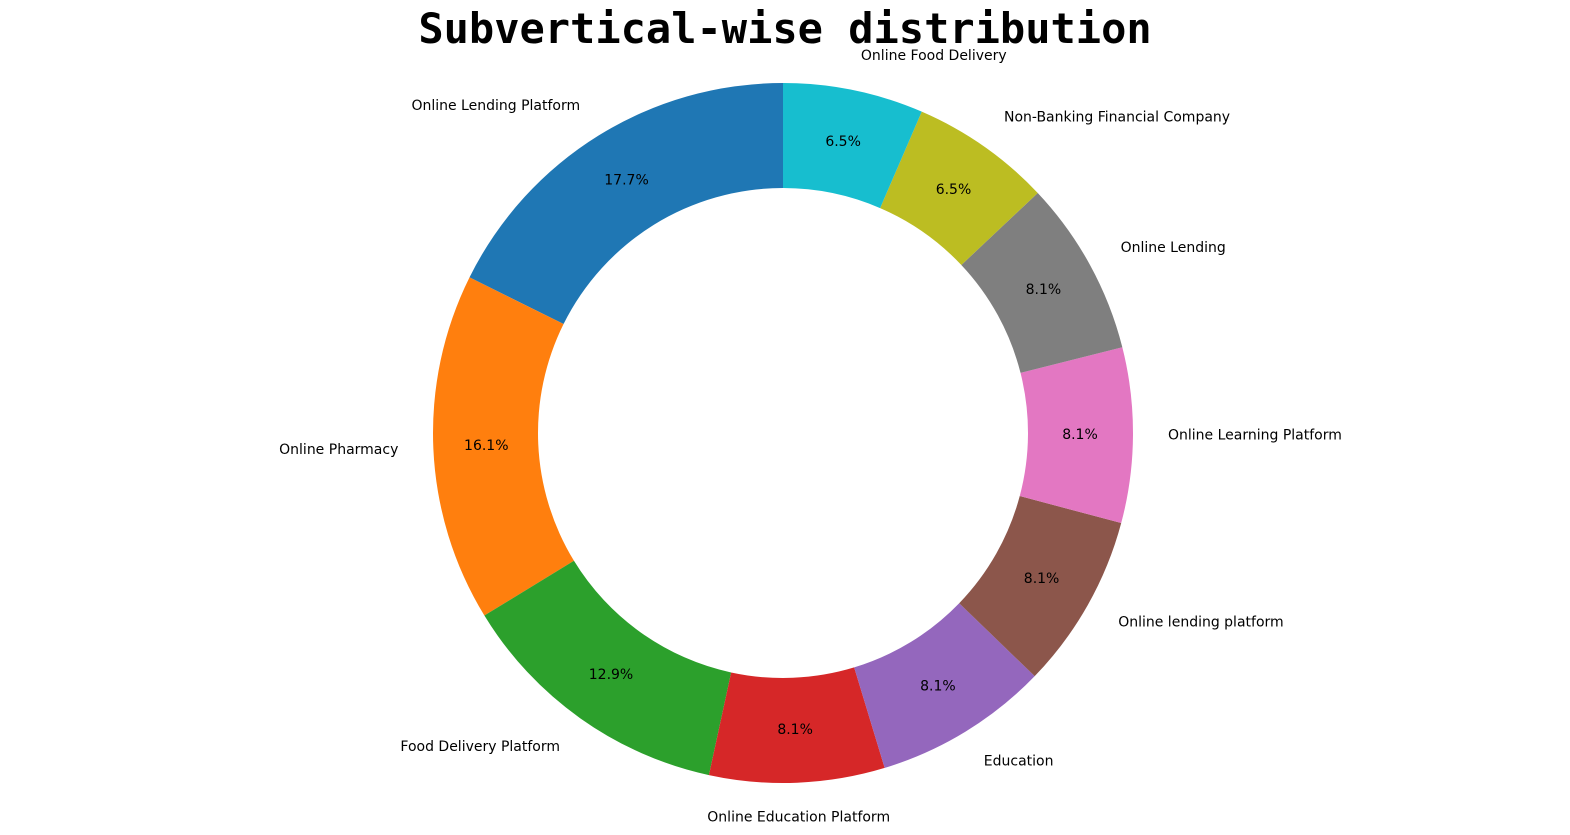  What do you see at coordinates (480, 747) in the screenshot?
I see `slice-label-2: Food Delivery Platform` at bounding box center [480, 747].